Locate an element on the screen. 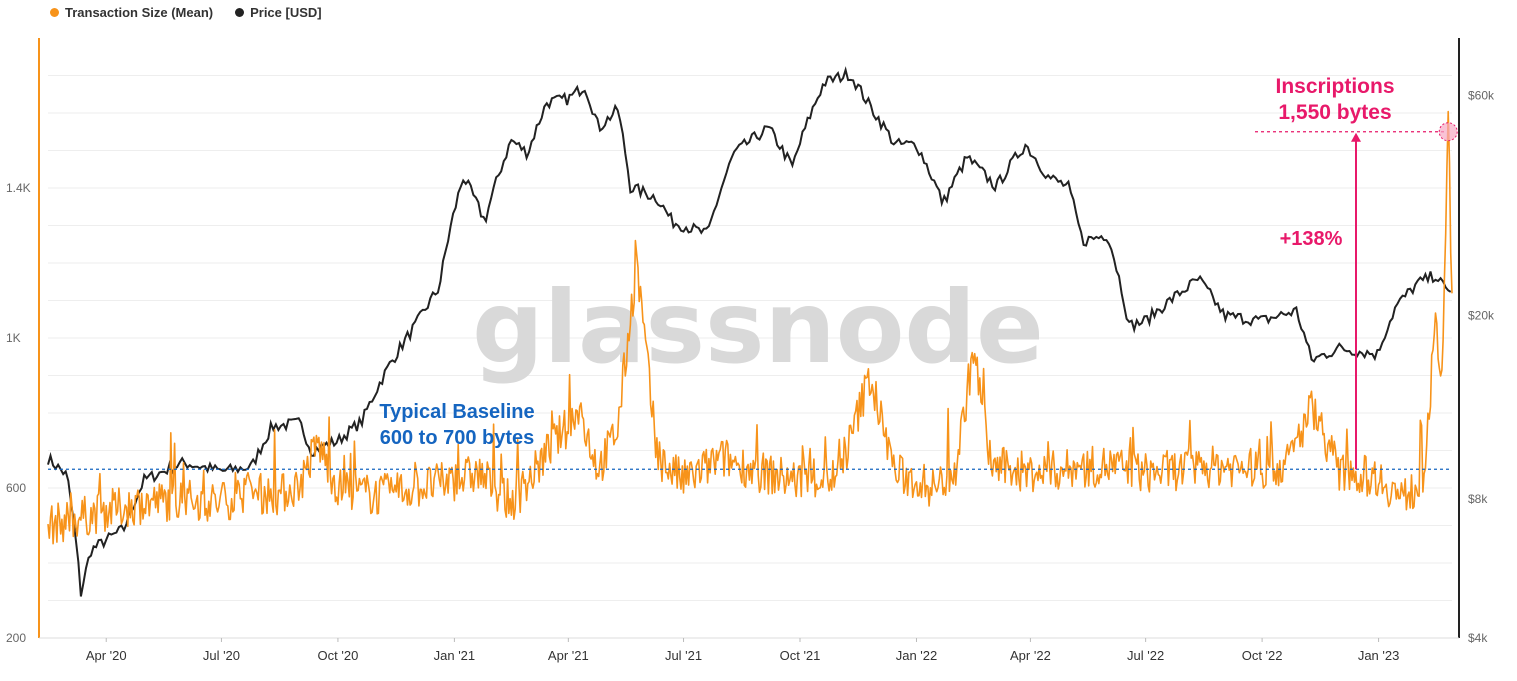  watermark: glassnode is located at coordinates (758, 327).